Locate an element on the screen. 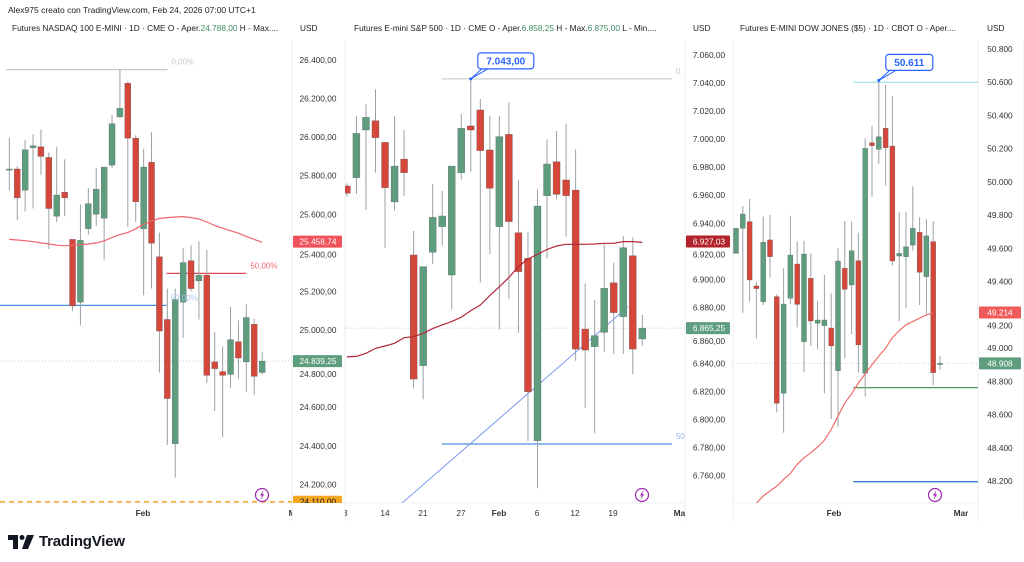  price-callout: 50.611 is located at coordinates (905, 67).